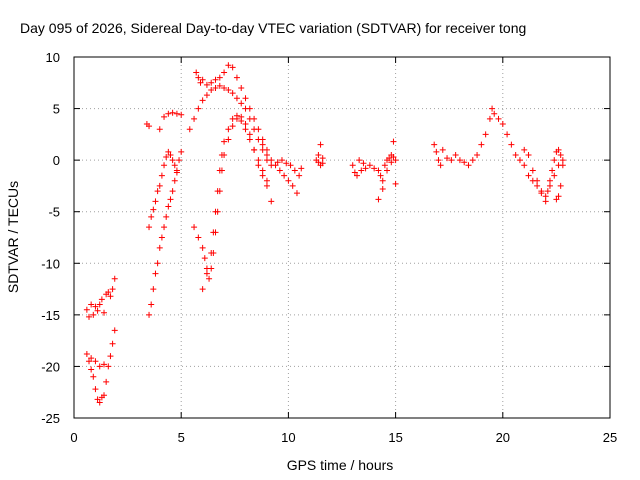 This screenshot has width=640, height=480. What do you see at coordinates (503, 437) in the screenshot?
I see `x-tick-label: 20` at bounding box center [503, 437].